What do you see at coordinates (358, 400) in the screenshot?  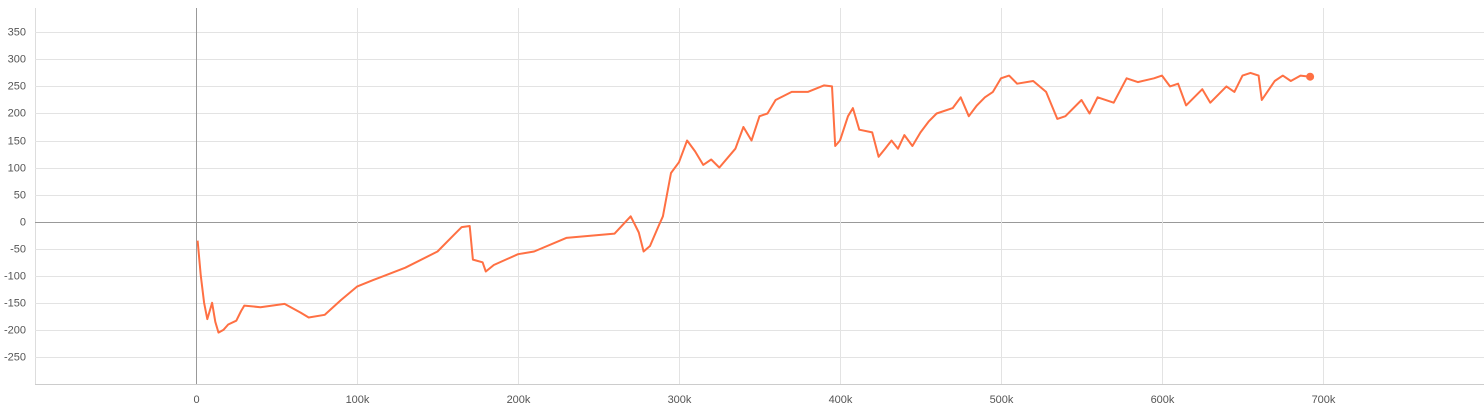 I see `x-tick-label: 100k` at bounding box center [358, 400].